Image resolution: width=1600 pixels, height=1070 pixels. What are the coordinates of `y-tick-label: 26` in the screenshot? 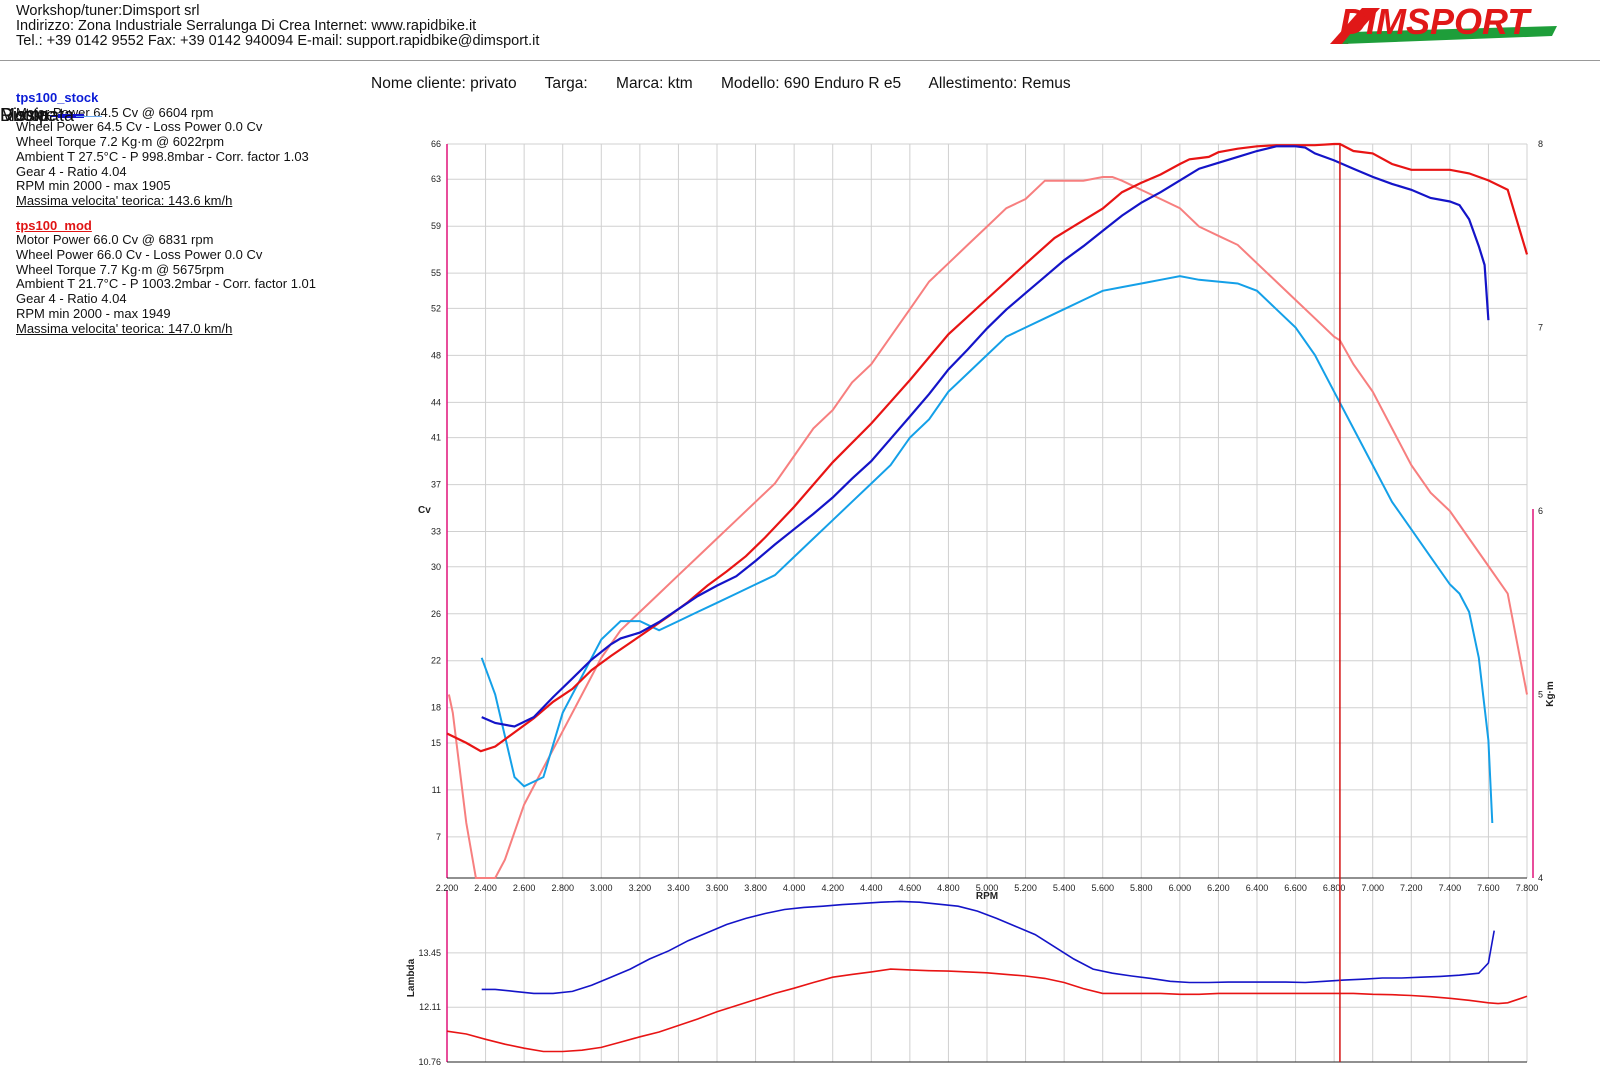 It's located at (436, 614).